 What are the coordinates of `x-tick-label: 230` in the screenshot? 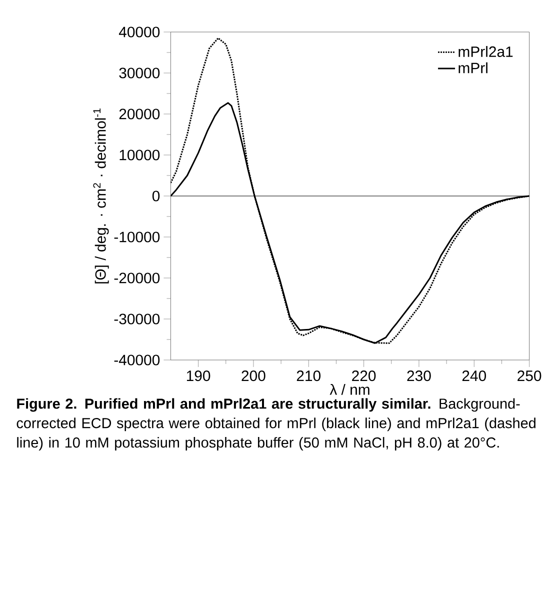 It's located at (419, 376).